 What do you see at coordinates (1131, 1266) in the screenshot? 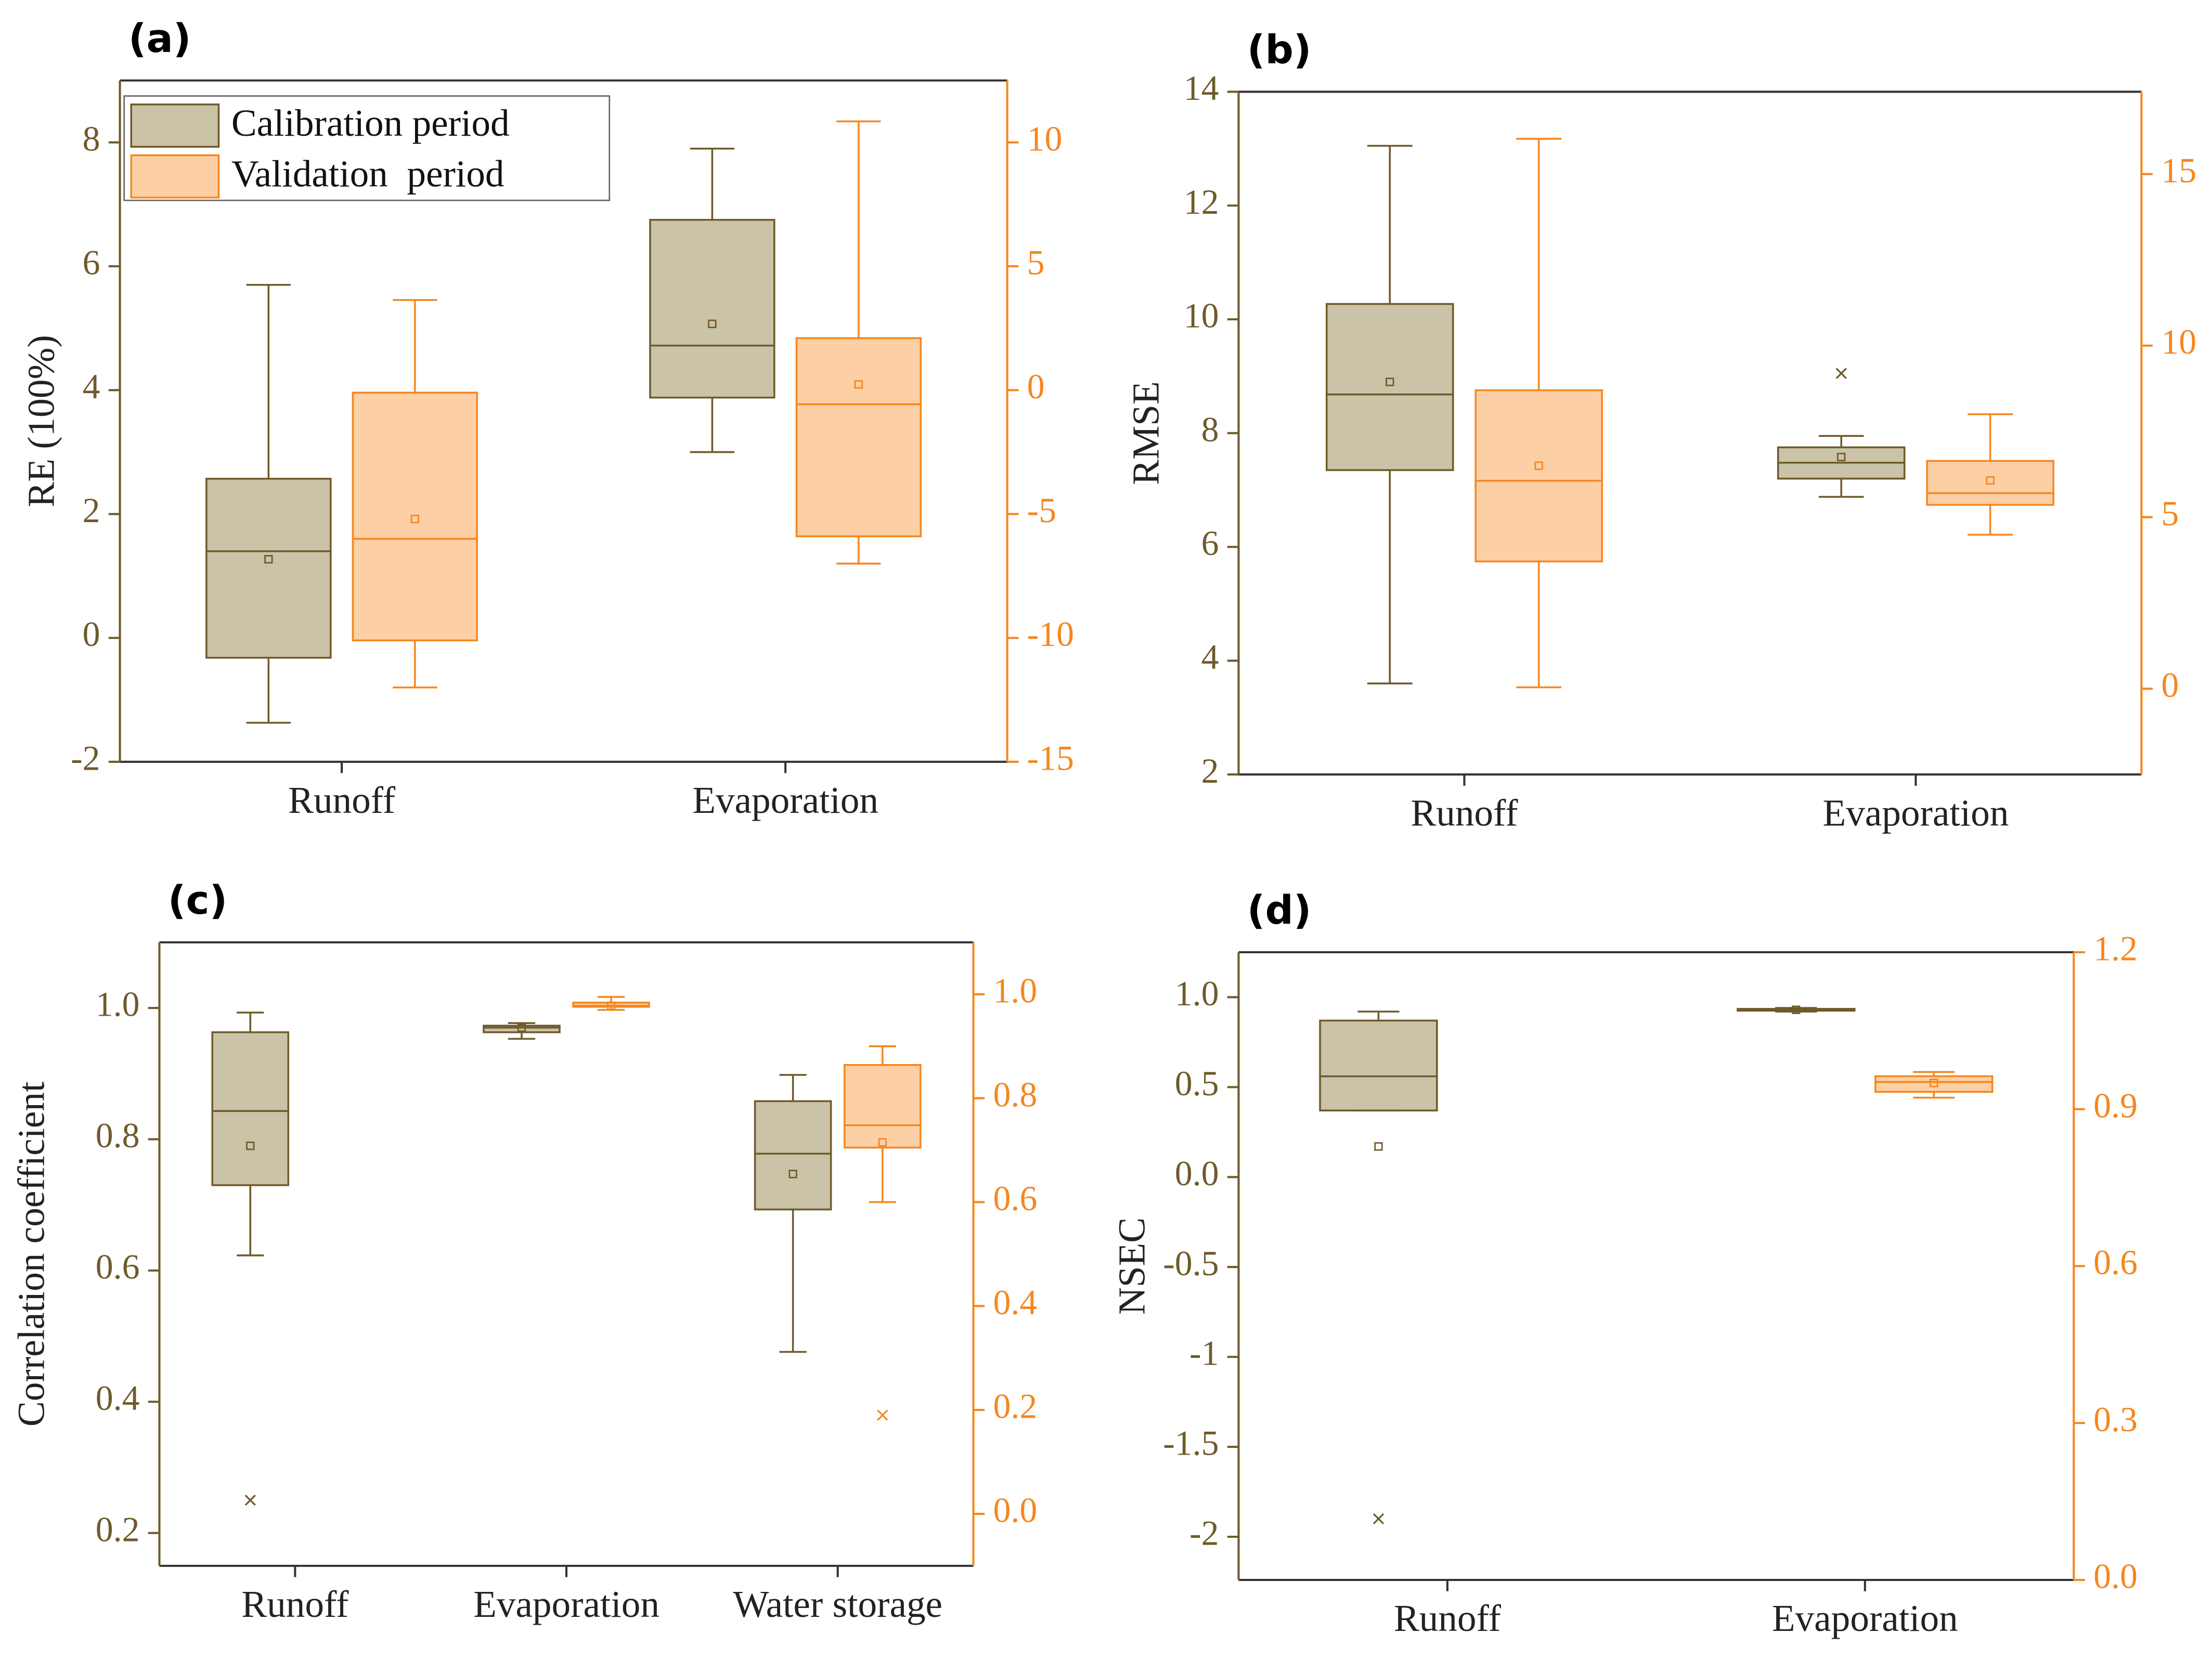
I see `y-axis-label: NSEC` at bounding box center [1131, 1266].